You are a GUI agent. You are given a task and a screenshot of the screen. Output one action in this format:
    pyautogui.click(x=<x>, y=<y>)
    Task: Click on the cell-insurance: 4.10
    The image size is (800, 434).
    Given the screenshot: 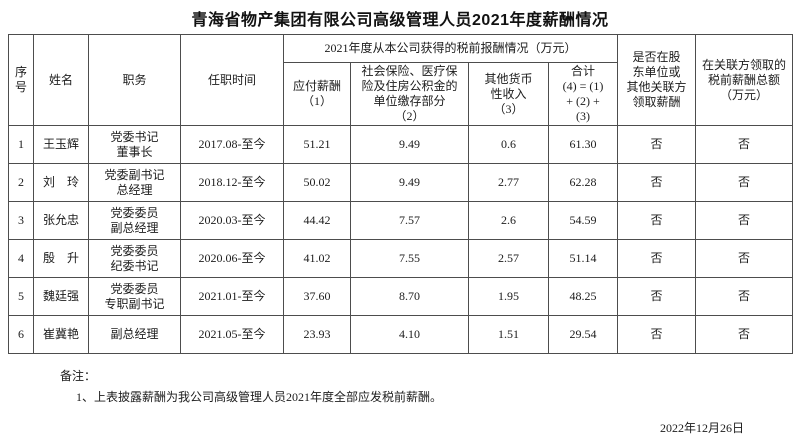 What is the action you would take?
    pyautogui.click(x=409, y=334)
    